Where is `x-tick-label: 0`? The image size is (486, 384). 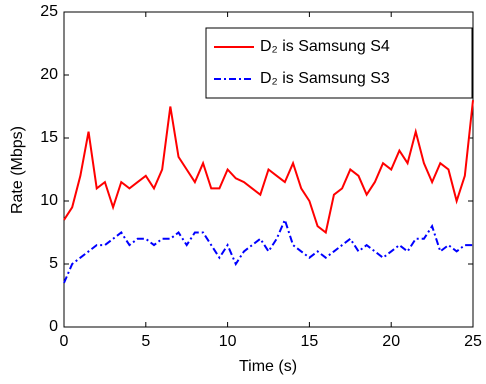 x-tick-label: 0 is located at coordinates (64, 341).